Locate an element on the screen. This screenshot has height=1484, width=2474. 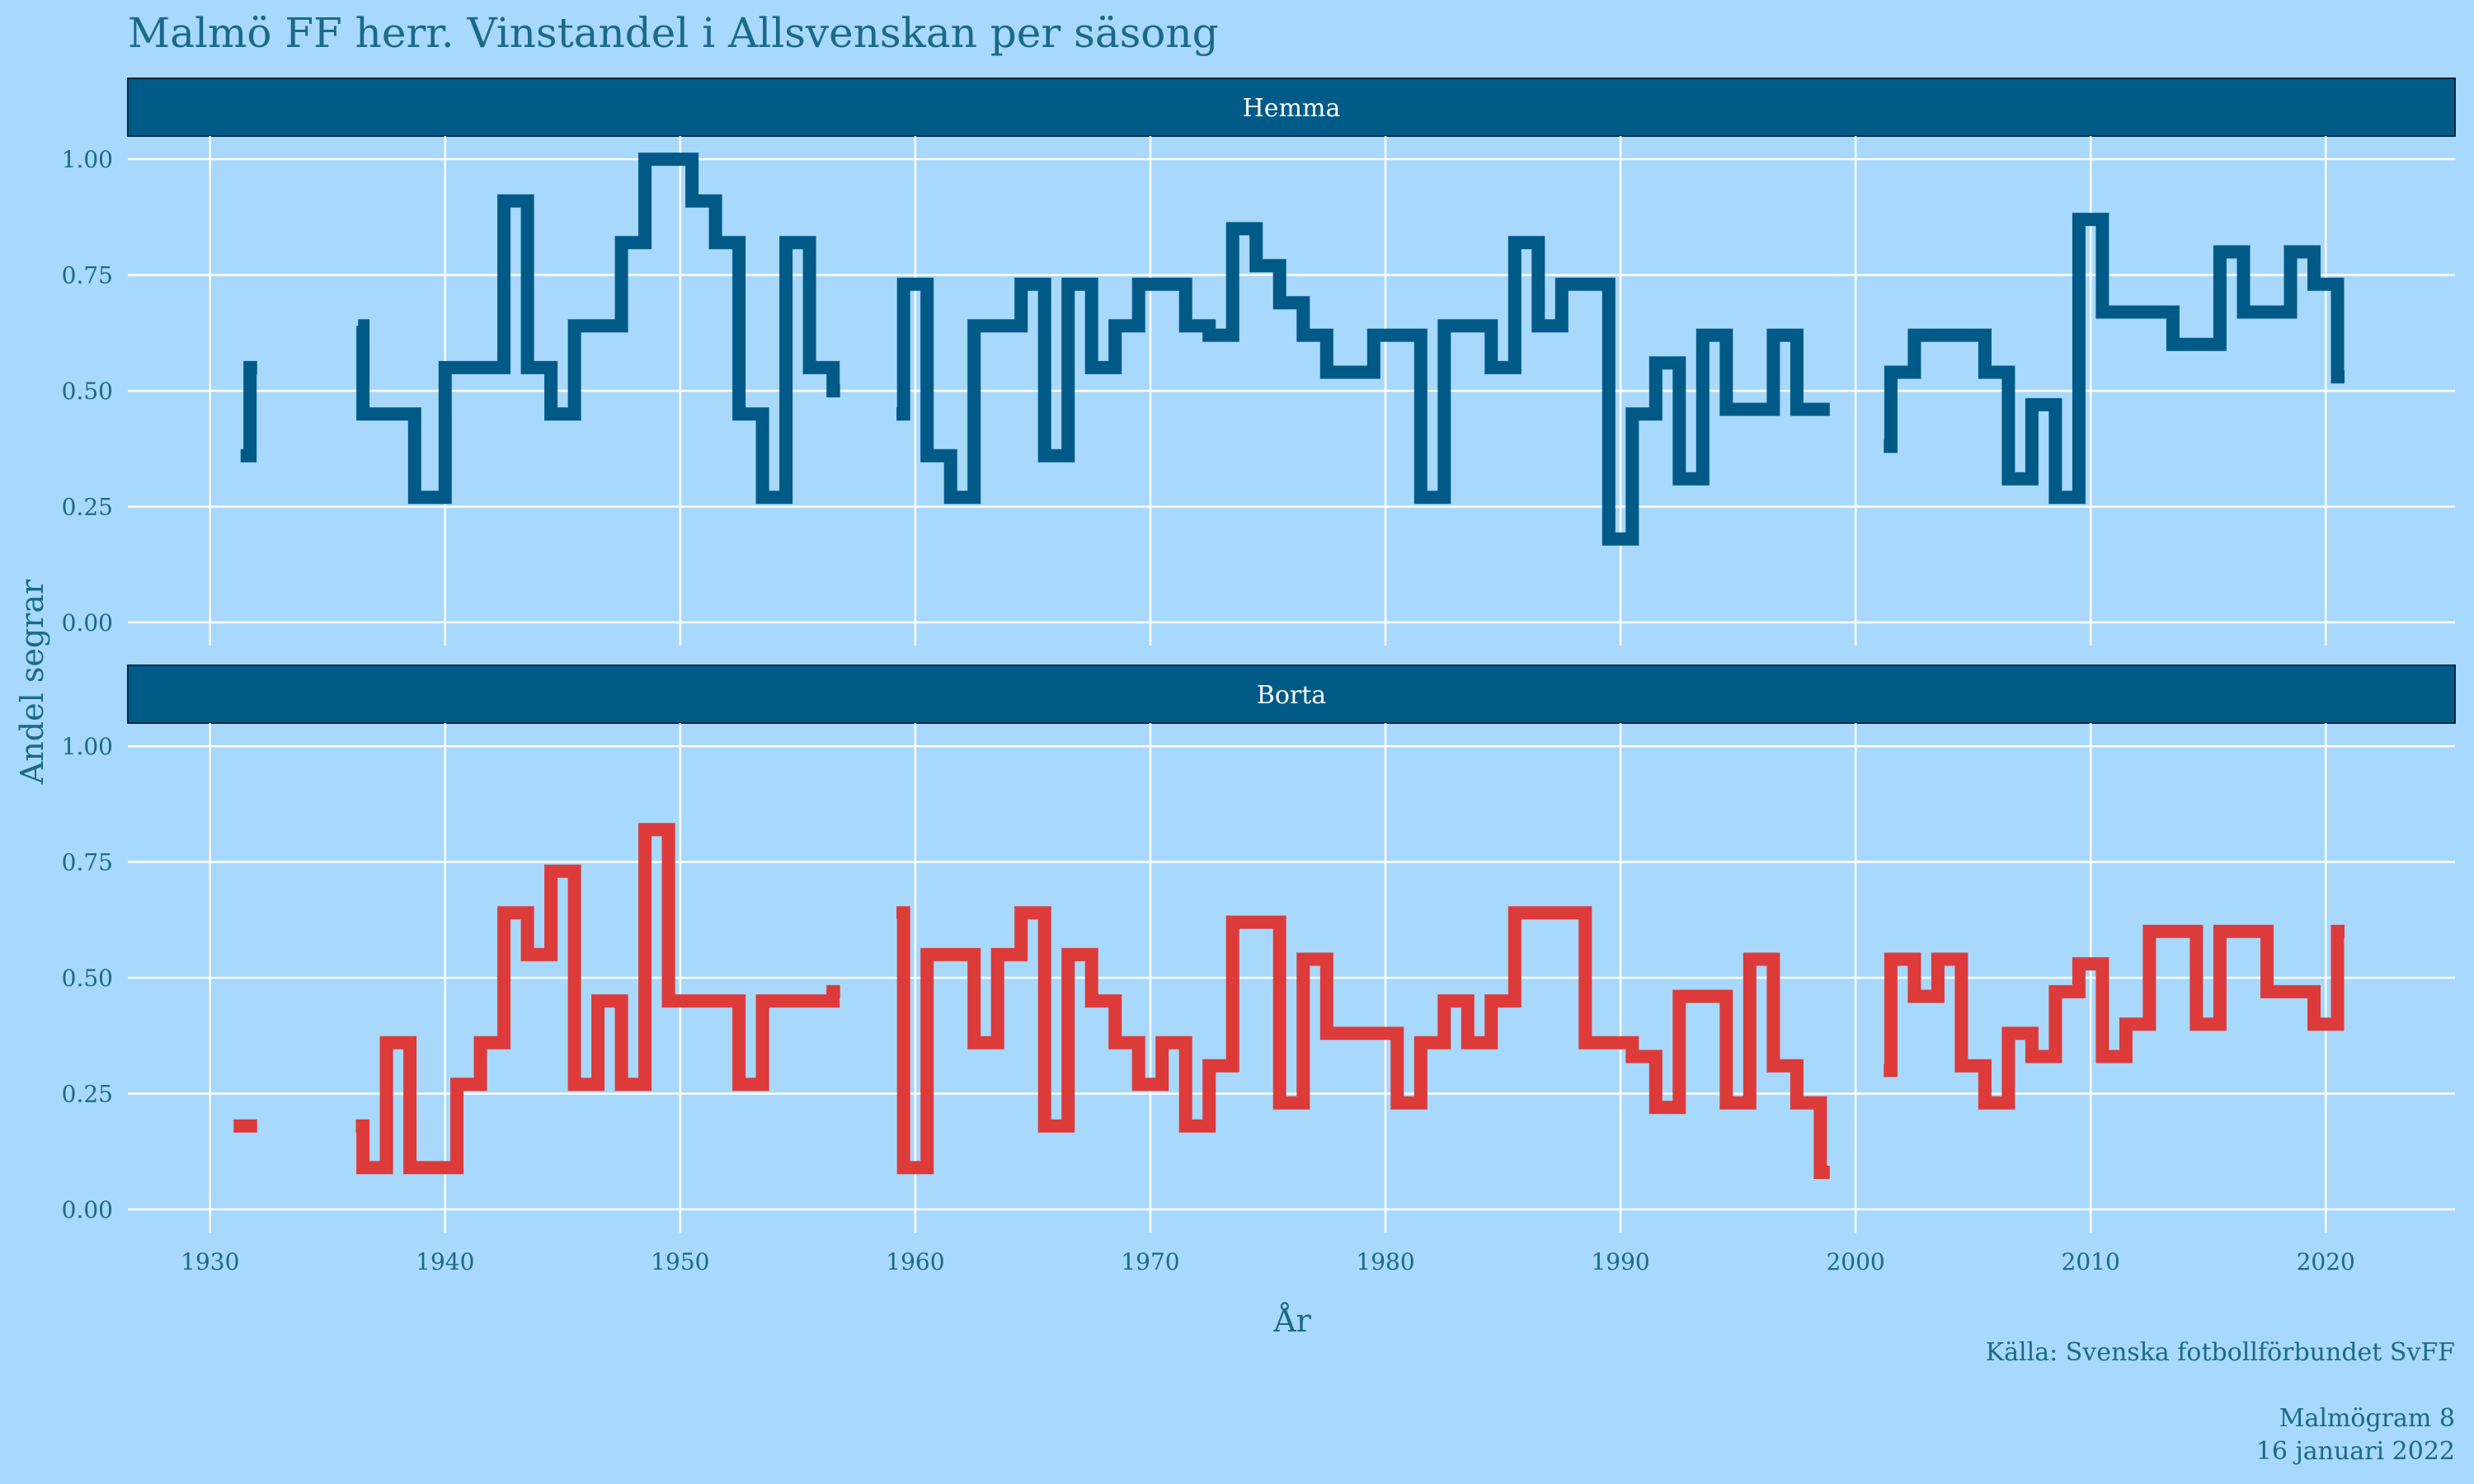
x-tick-label: 1940 is located at coordinates (445, 1261).